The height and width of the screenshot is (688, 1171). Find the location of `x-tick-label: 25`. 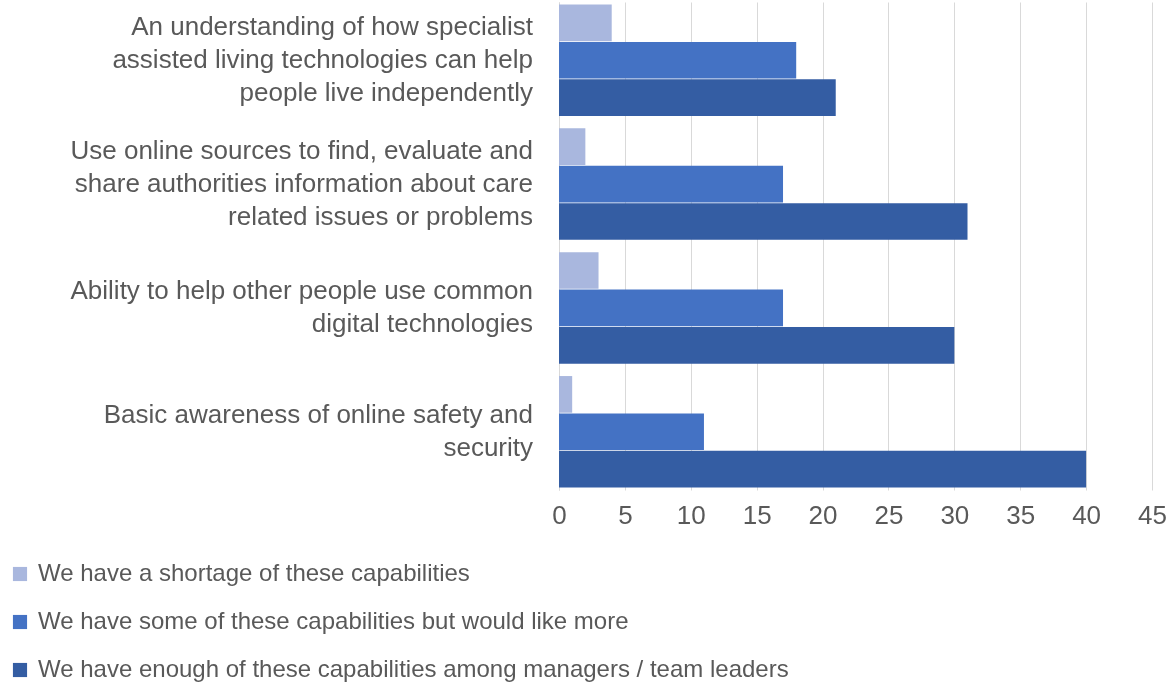

x-tick-label: 25 is located at coordinates (889, 514).